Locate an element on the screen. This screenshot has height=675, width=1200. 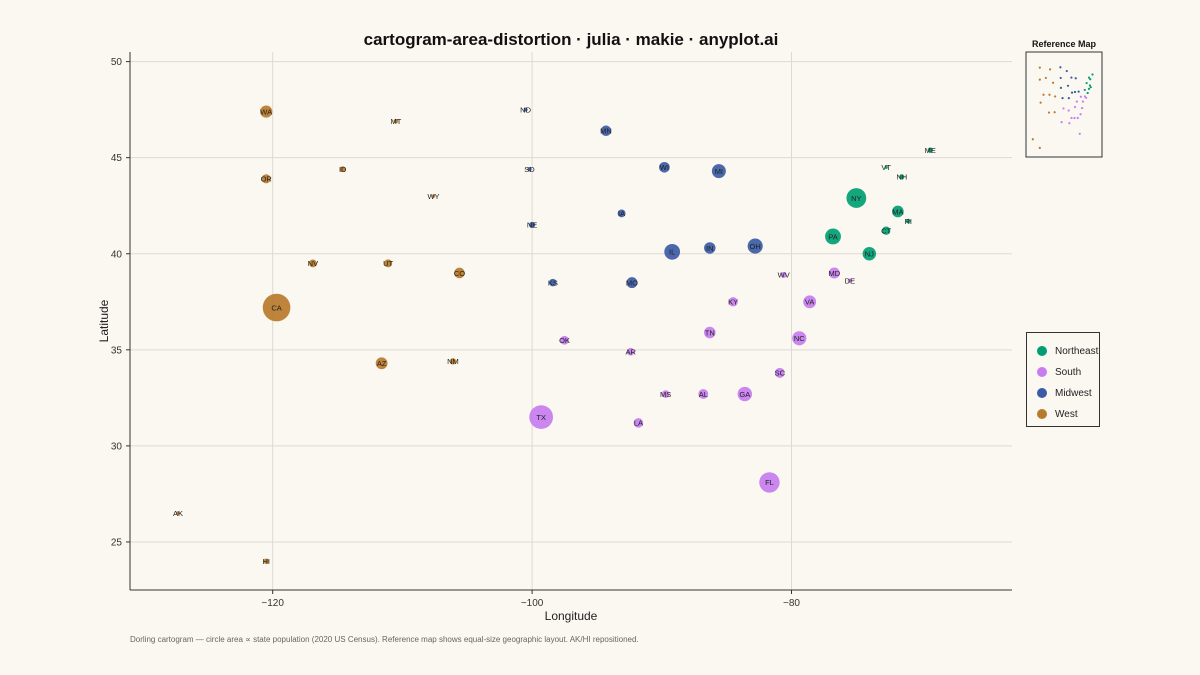
state-circle-vt is located at coordinates (886, 167).